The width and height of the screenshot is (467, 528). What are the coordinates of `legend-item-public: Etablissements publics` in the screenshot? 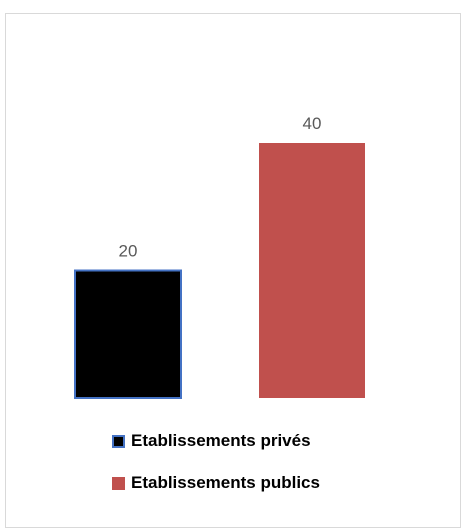 It's located at (216, 483).